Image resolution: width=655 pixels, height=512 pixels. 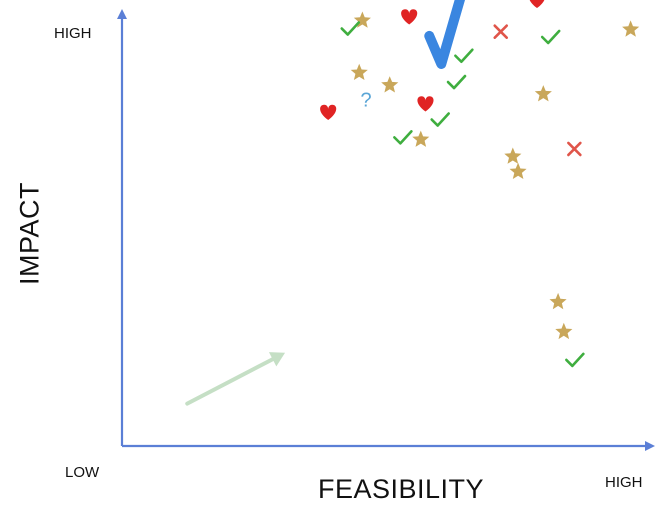 I want to click on question-marker: ?, so click(x=366, y=100).